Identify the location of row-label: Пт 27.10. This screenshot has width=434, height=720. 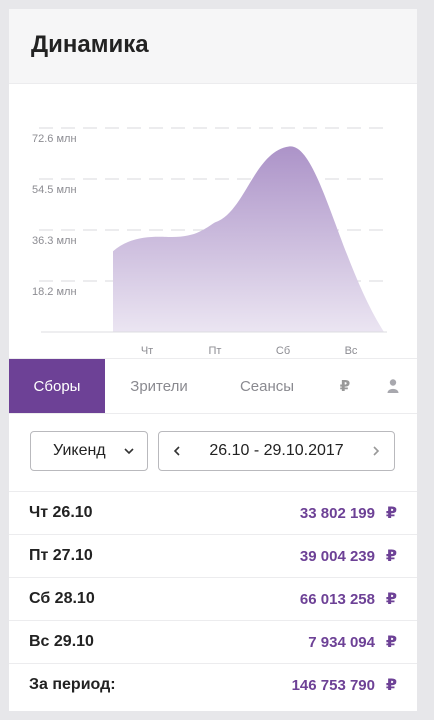
(61, 555).